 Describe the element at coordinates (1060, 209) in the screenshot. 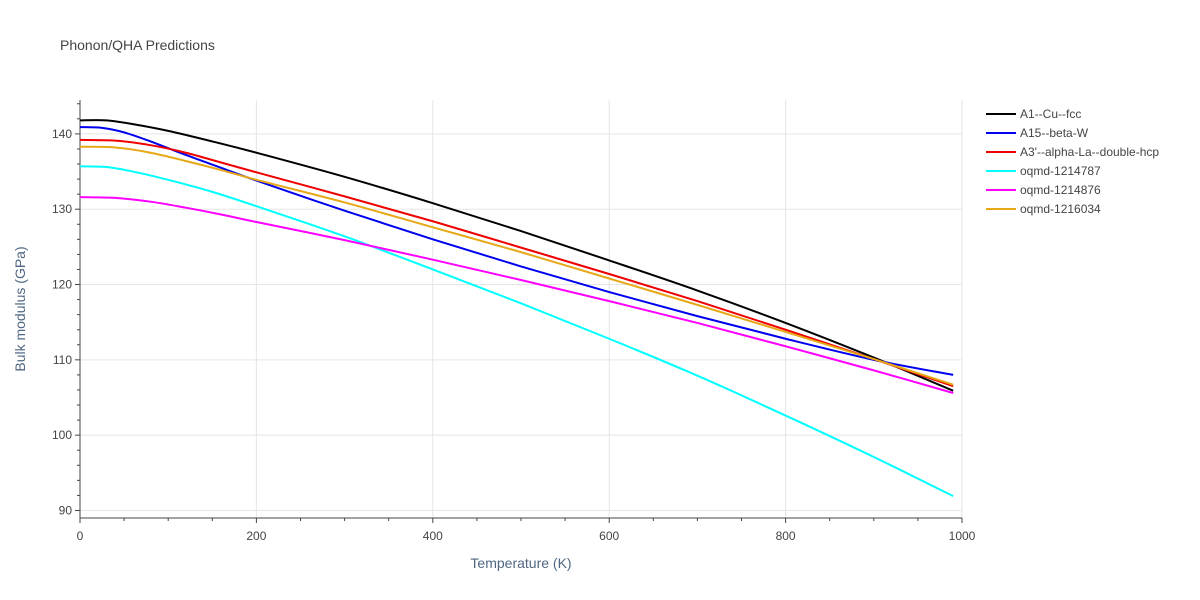

I see `legend-label-6: oqmd-1216034` at that location.